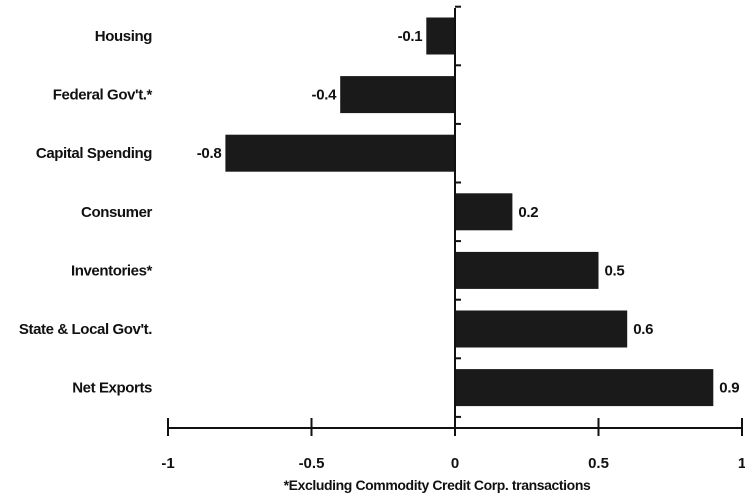 This screenshot has width=745, height=496. What do you see at coordinates (729, 388) in the screenshot?
I see `value-label: 0.9` at bounding box center [729, 388].